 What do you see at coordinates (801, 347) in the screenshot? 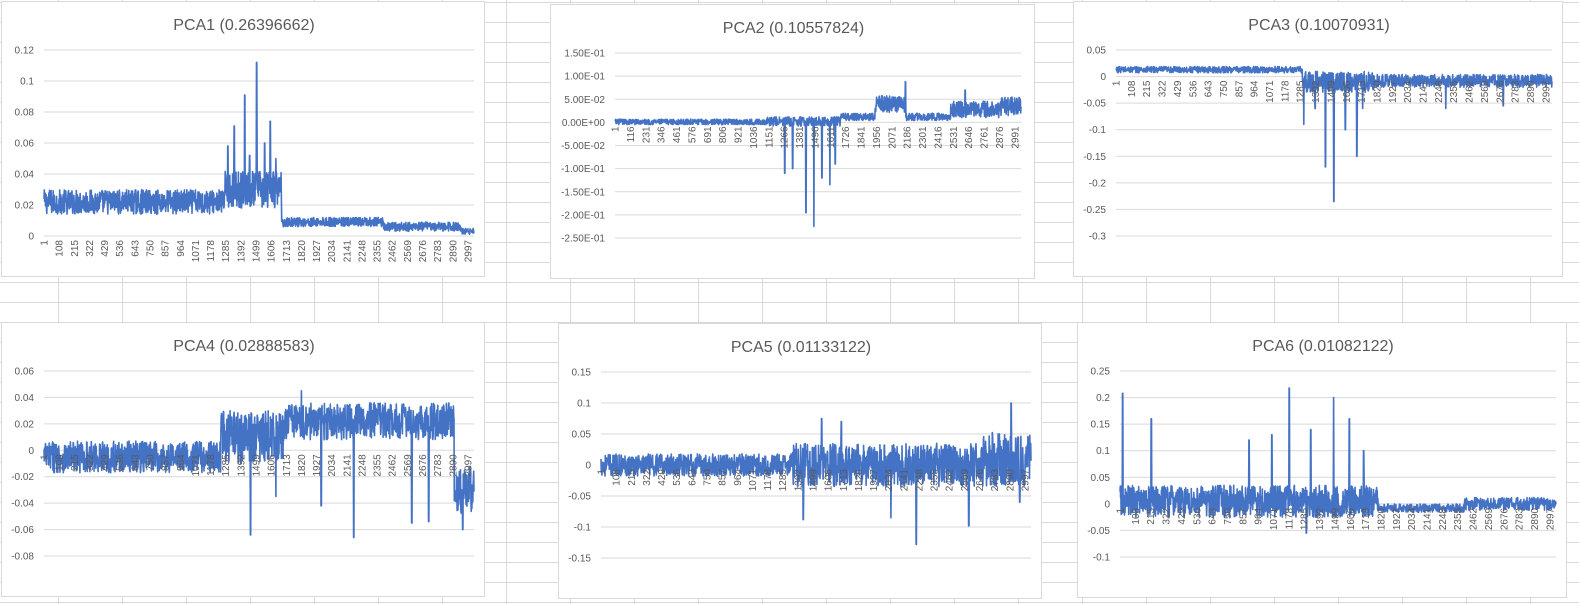
I see `chart-title: PCA5 (0.01133122)` at bounding box center [801, 347].